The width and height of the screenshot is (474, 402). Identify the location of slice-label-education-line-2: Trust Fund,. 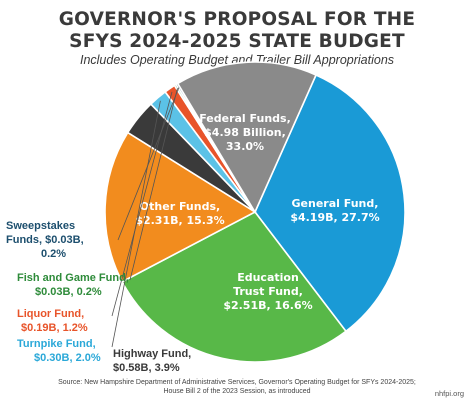
(268, 291).